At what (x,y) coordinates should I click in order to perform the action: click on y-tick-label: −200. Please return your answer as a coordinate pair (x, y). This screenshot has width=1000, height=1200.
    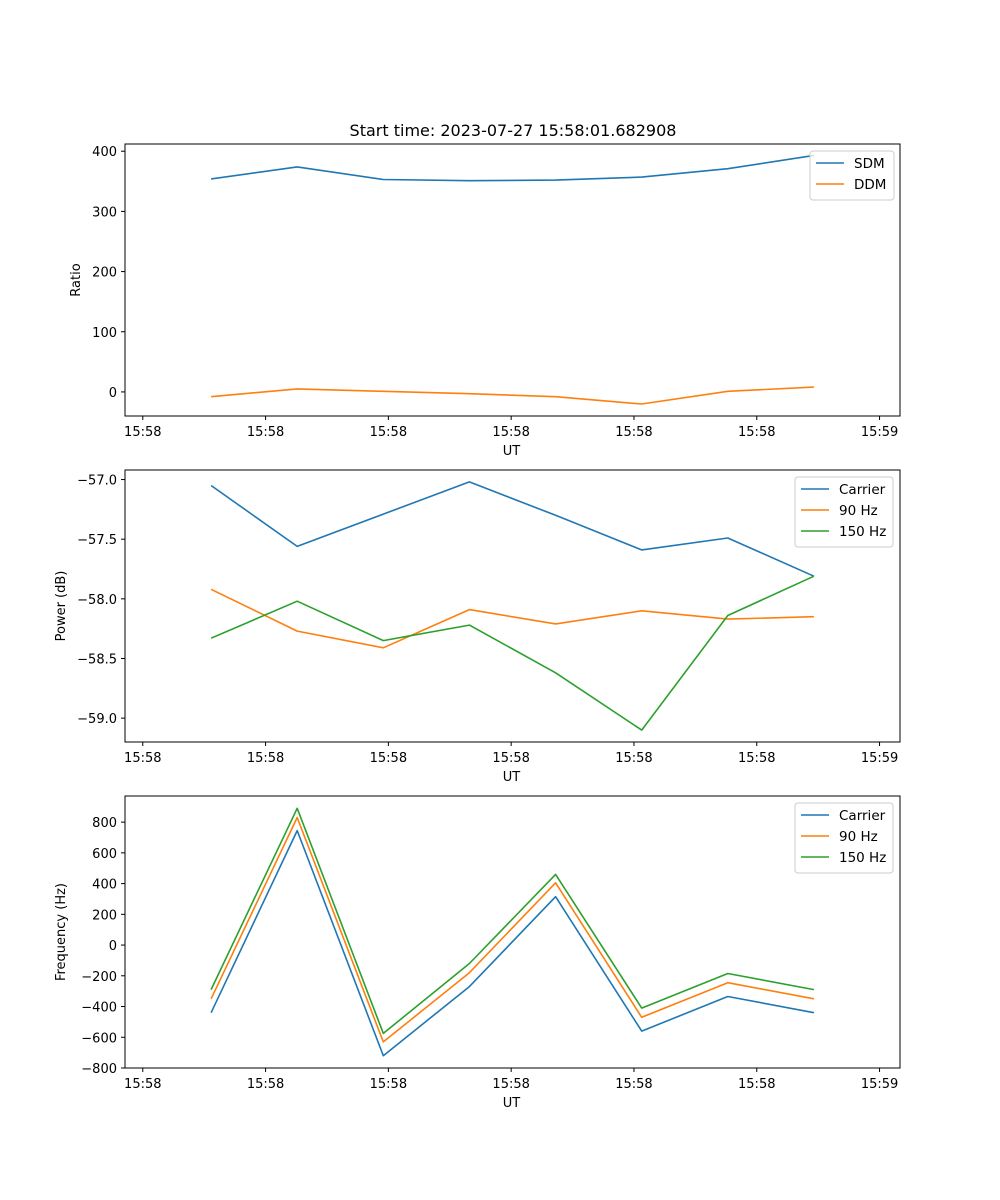
    Looking at the image, I should click on (99, 977).